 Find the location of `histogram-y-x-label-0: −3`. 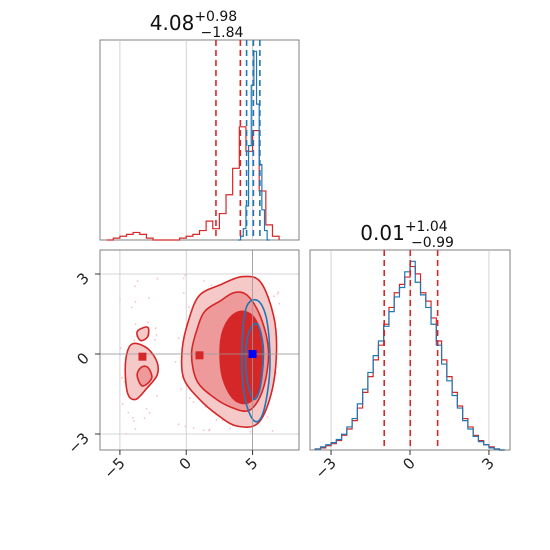

histogram-y-x-label-0: −3 is located at coordinates (326, 468).